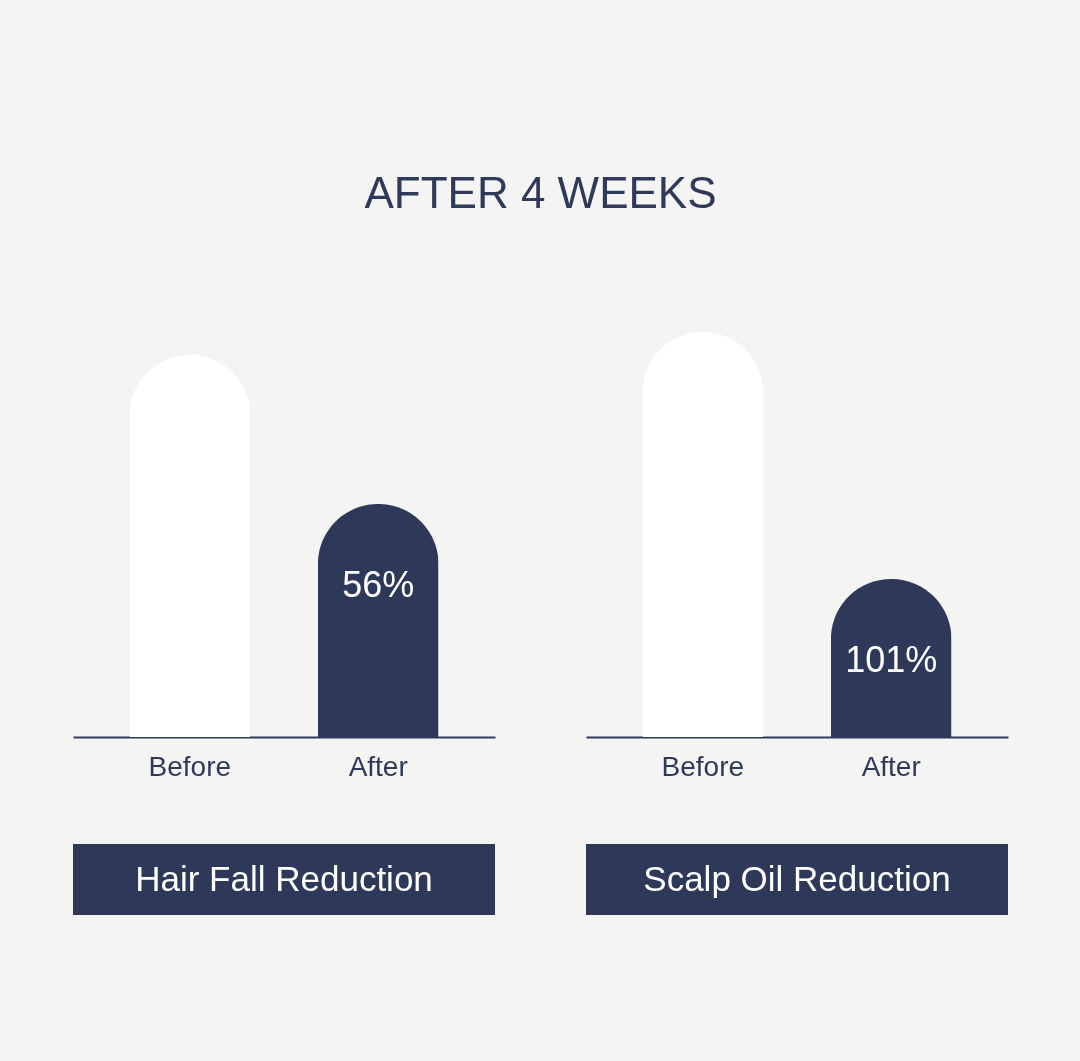 Image resolution: width=1080 pixels, height=1061 pixels. I want to click on chart-title: AFTER 4 WEEKS, so click(540, 192).